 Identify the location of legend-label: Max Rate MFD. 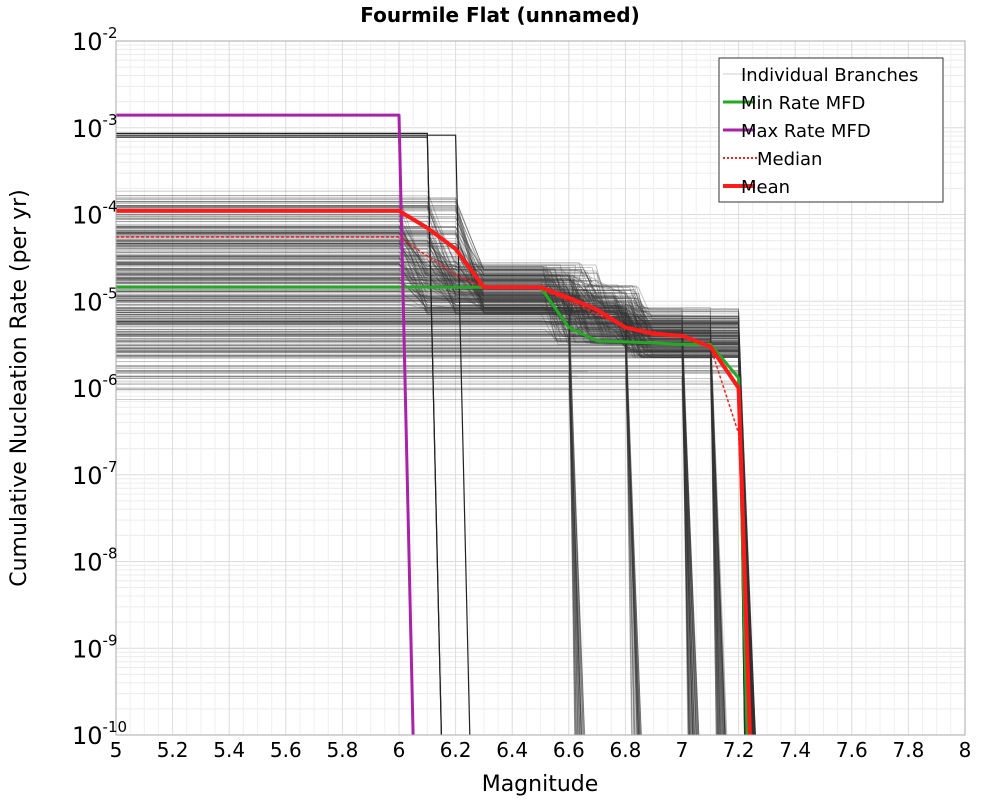
(806, 131).